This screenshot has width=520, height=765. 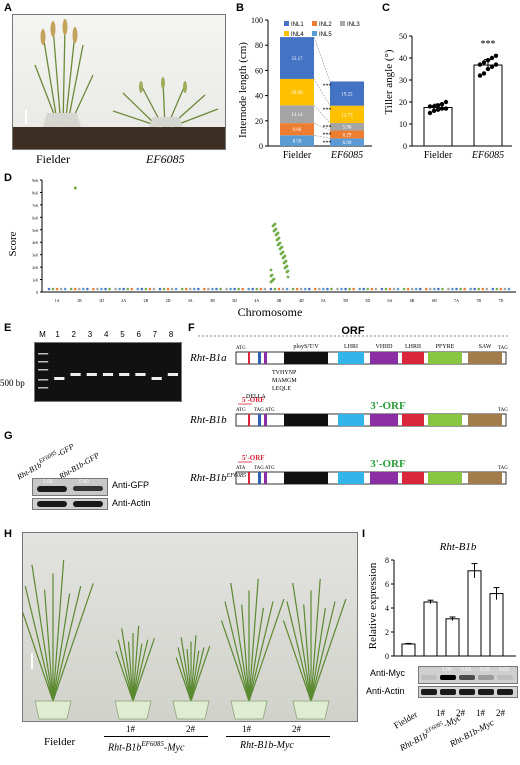 I want to click on gel-ladder-band, so click(x=43, y=354).